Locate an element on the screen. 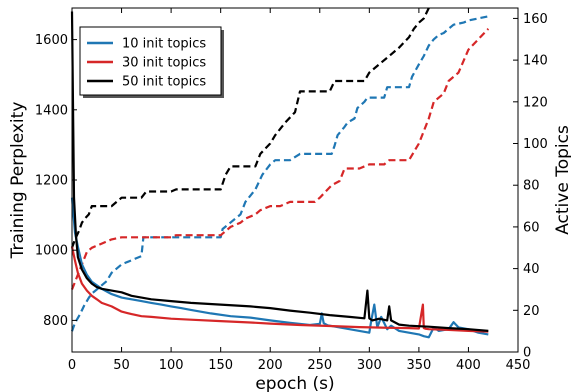 The image size is (571, 392). x-tick-label-2: 100 is located at coordinates (171, 365).